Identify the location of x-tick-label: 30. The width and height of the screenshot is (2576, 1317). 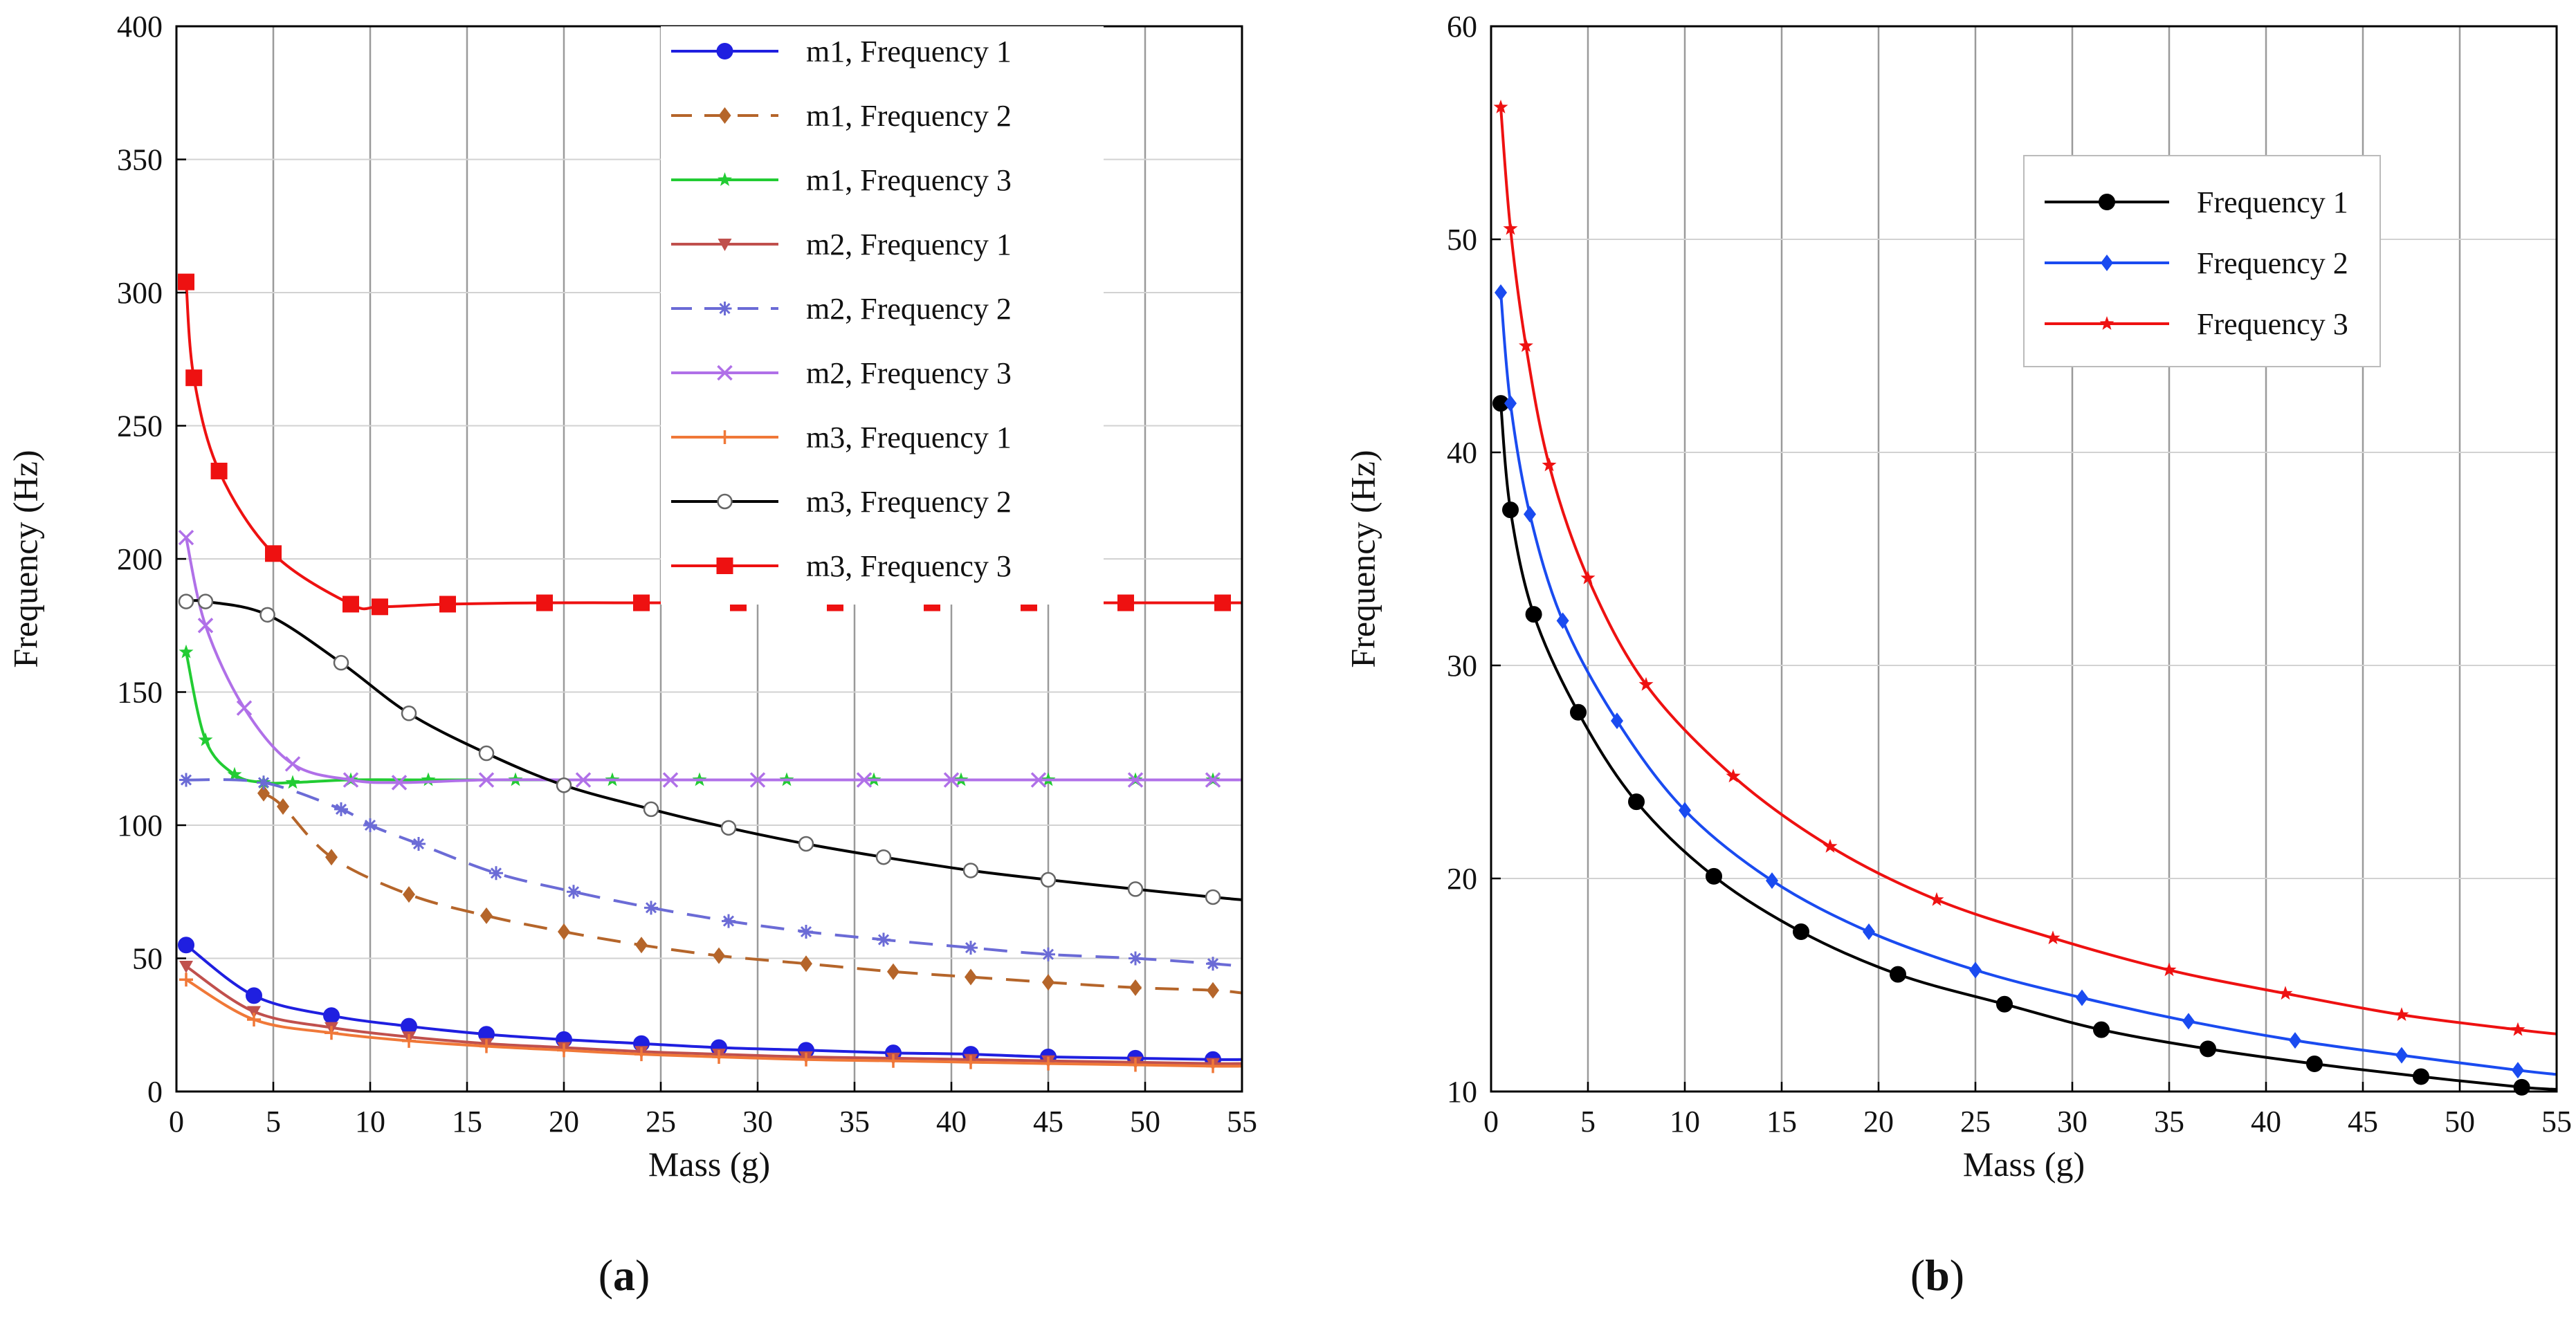
(758, 1122).